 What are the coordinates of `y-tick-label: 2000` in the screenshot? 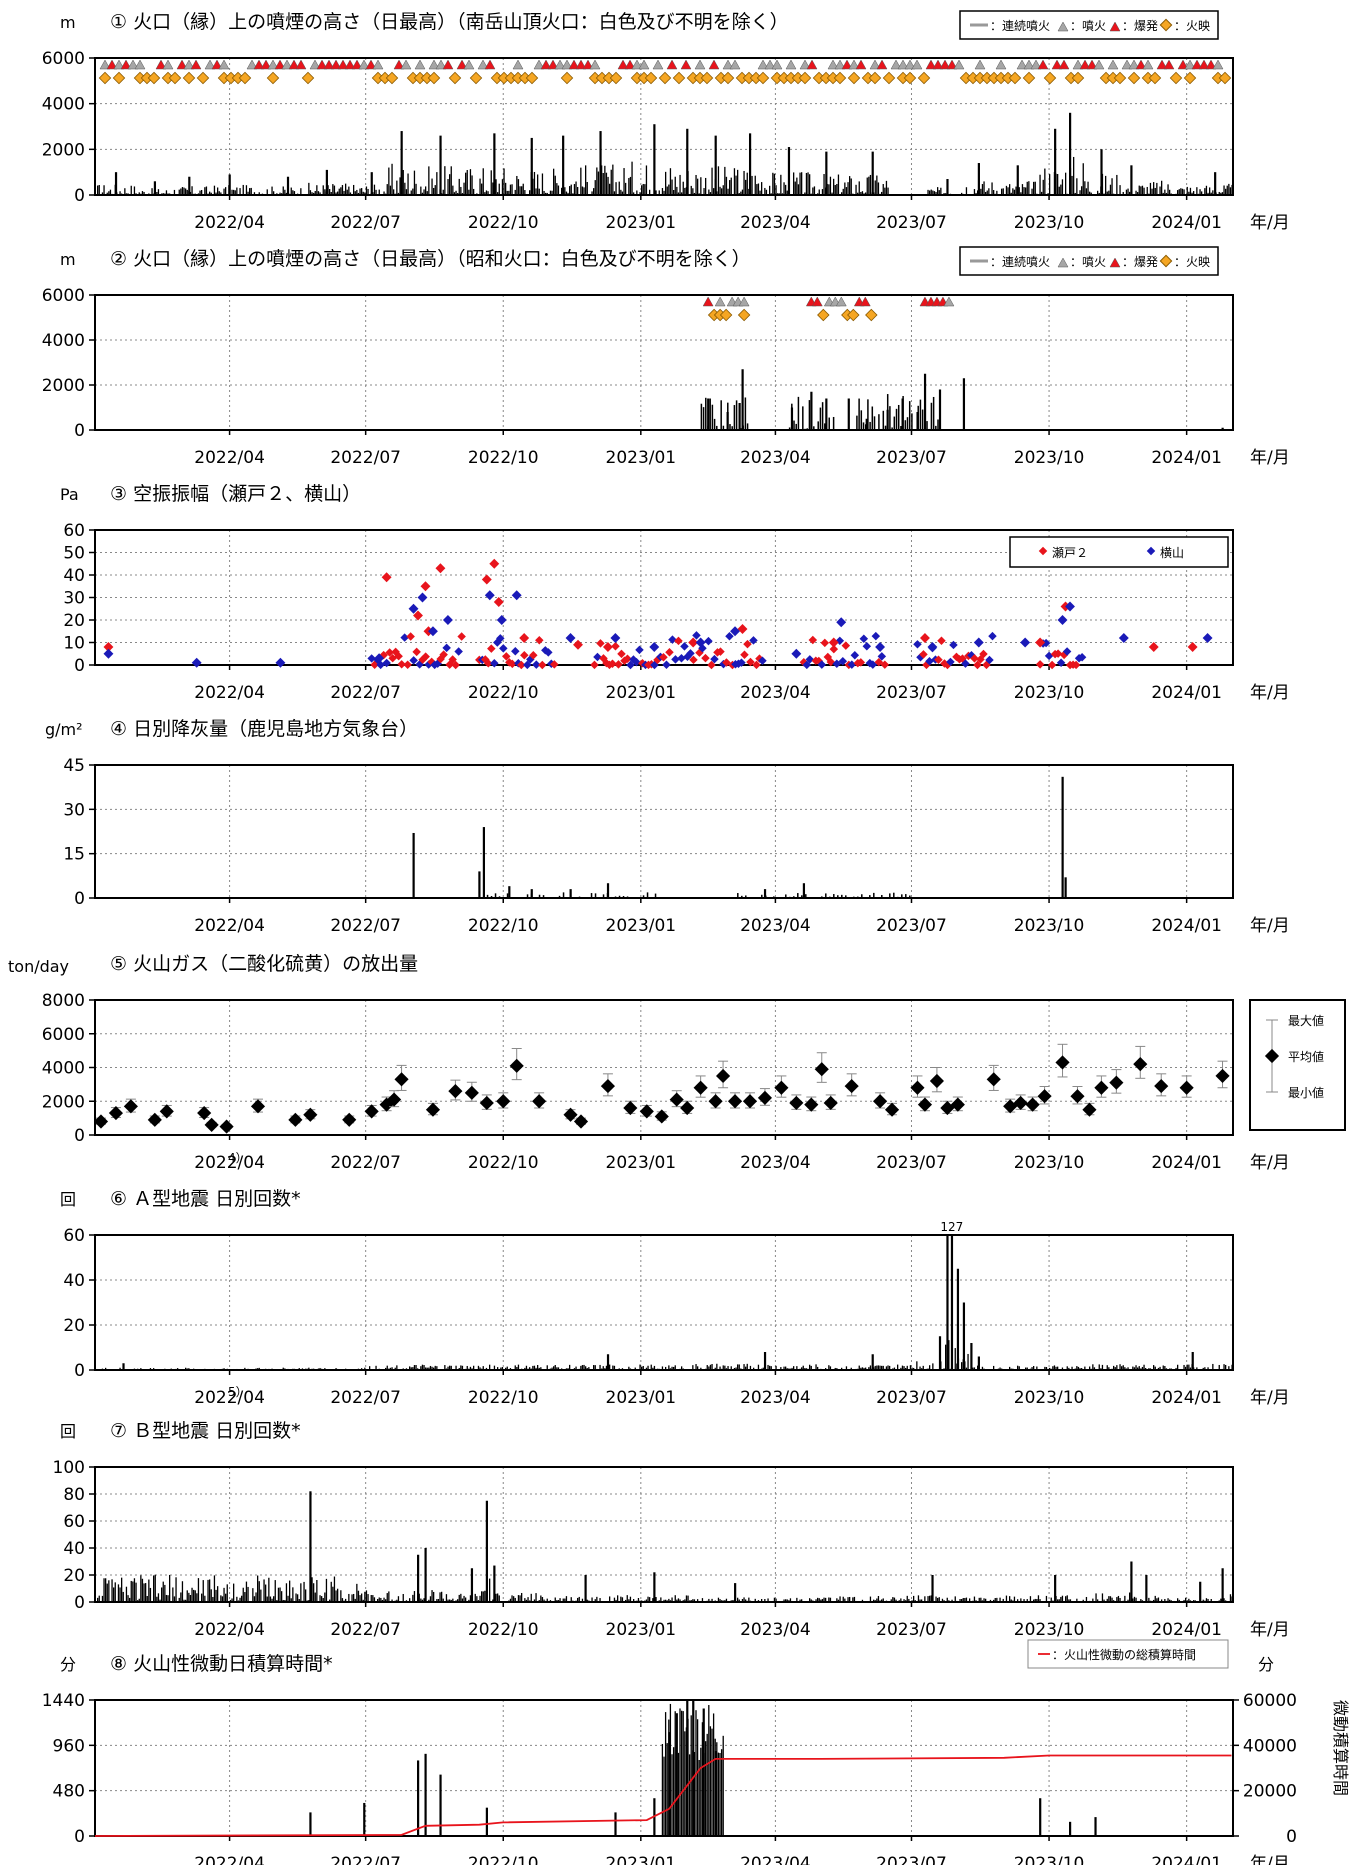 It's located at (63, 150).